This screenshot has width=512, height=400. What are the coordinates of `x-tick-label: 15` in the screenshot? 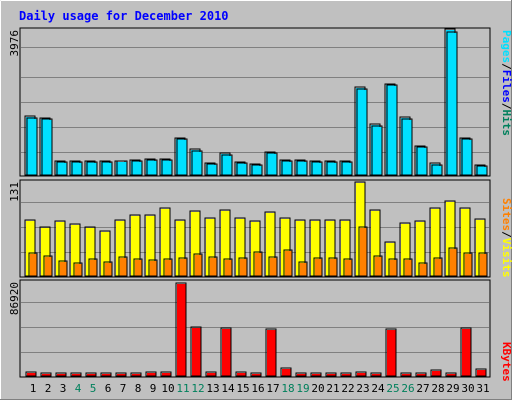 It's located at (242, 388).